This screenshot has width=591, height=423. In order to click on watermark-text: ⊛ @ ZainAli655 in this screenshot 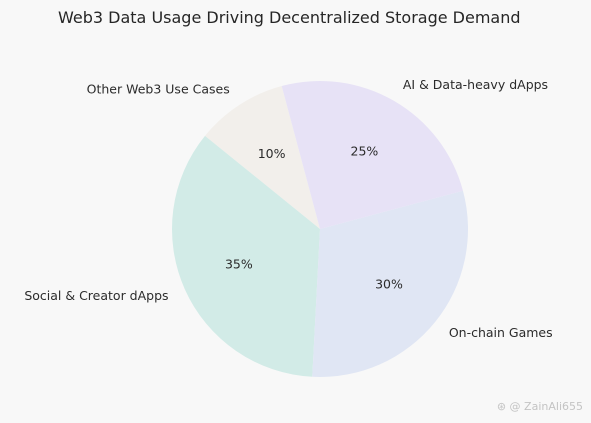, I will do `click(539, 406)`.